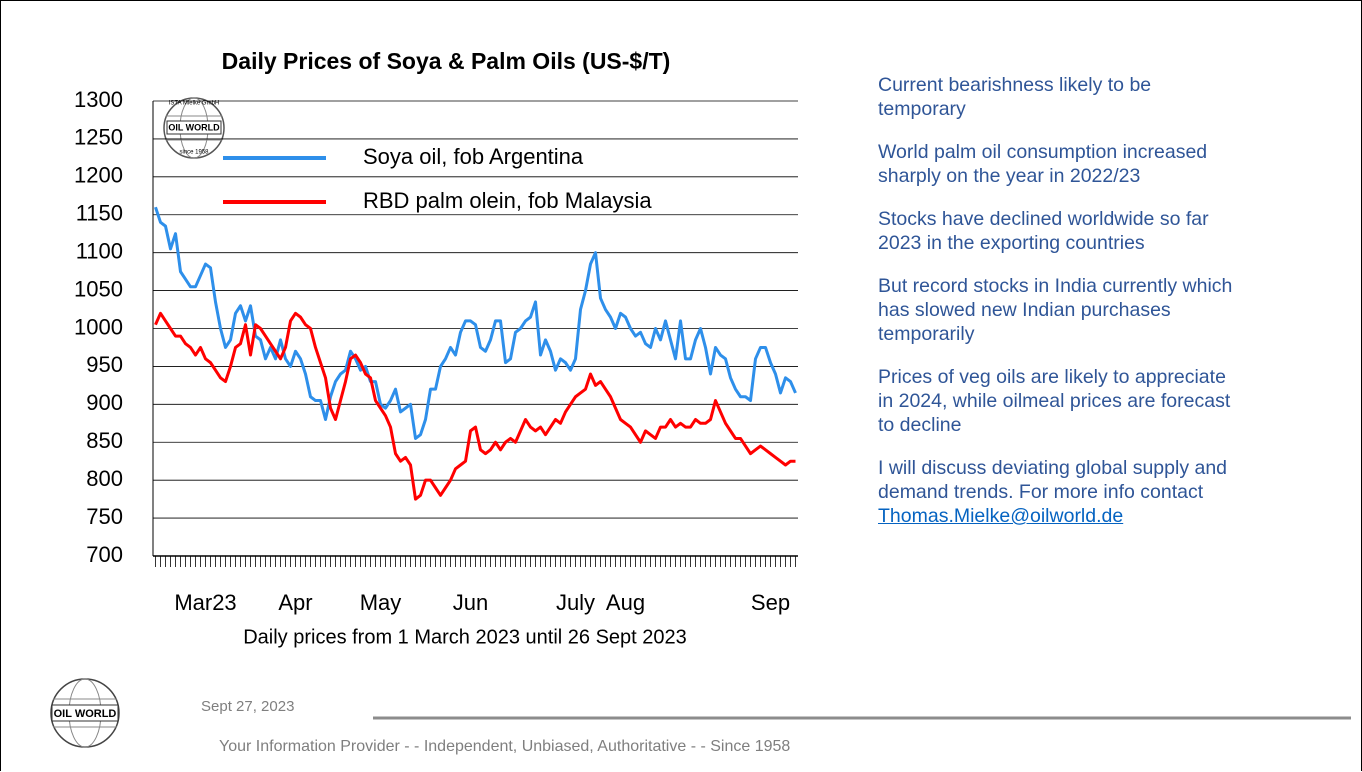 This screenshot has width=1362, height=772. Describe the element at coordinates (104, 402) in the screenshot. I see `y-tick-label: 900` at that location.